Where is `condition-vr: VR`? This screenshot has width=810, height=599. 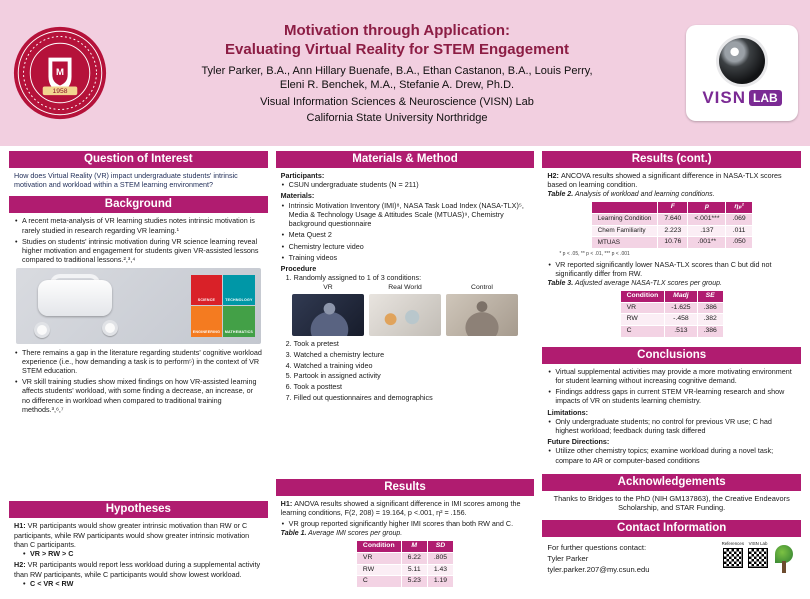 condition-vr: VR is located at coordinates (328, 310).